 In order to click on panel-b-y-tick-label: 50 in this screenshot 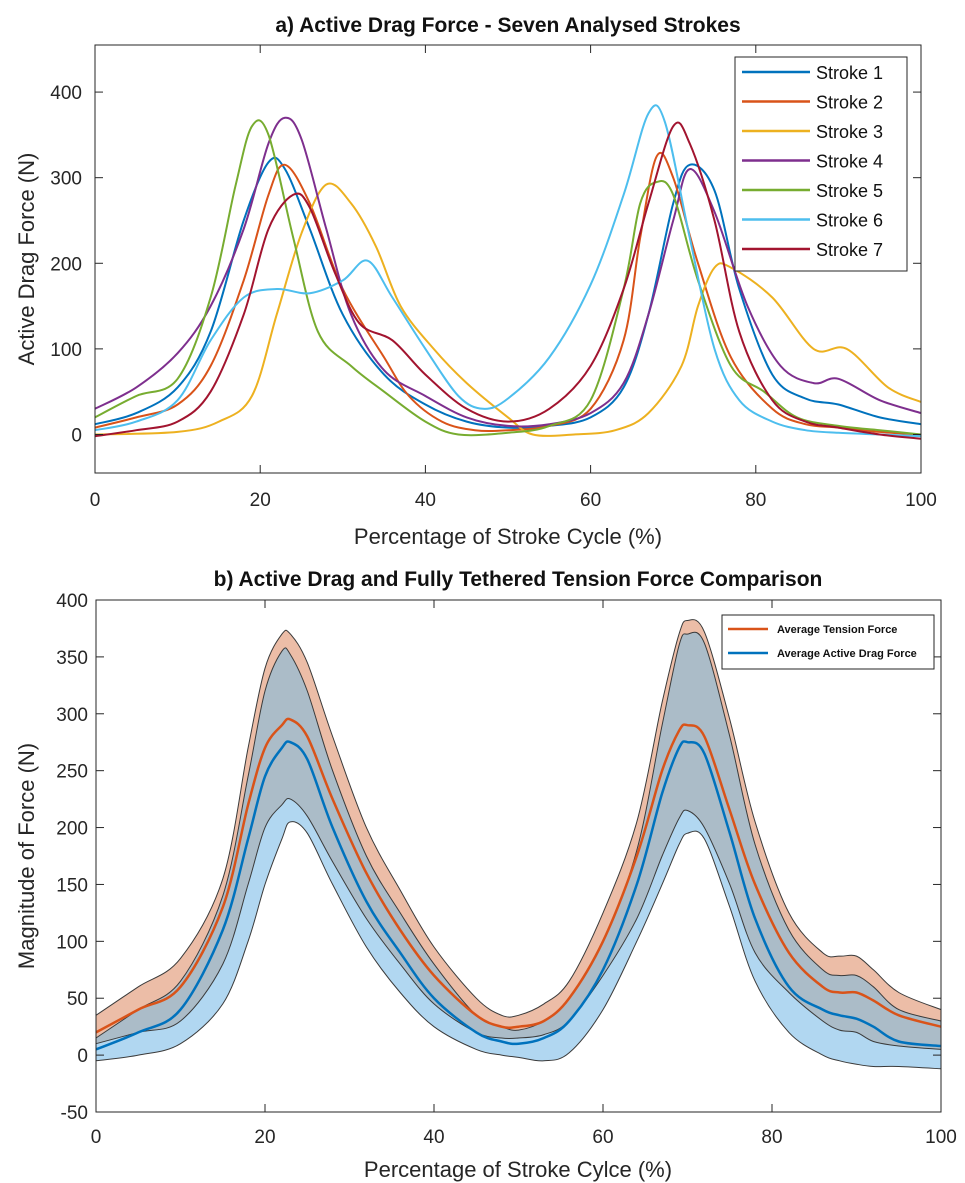, I will do `click(77, 999)`.